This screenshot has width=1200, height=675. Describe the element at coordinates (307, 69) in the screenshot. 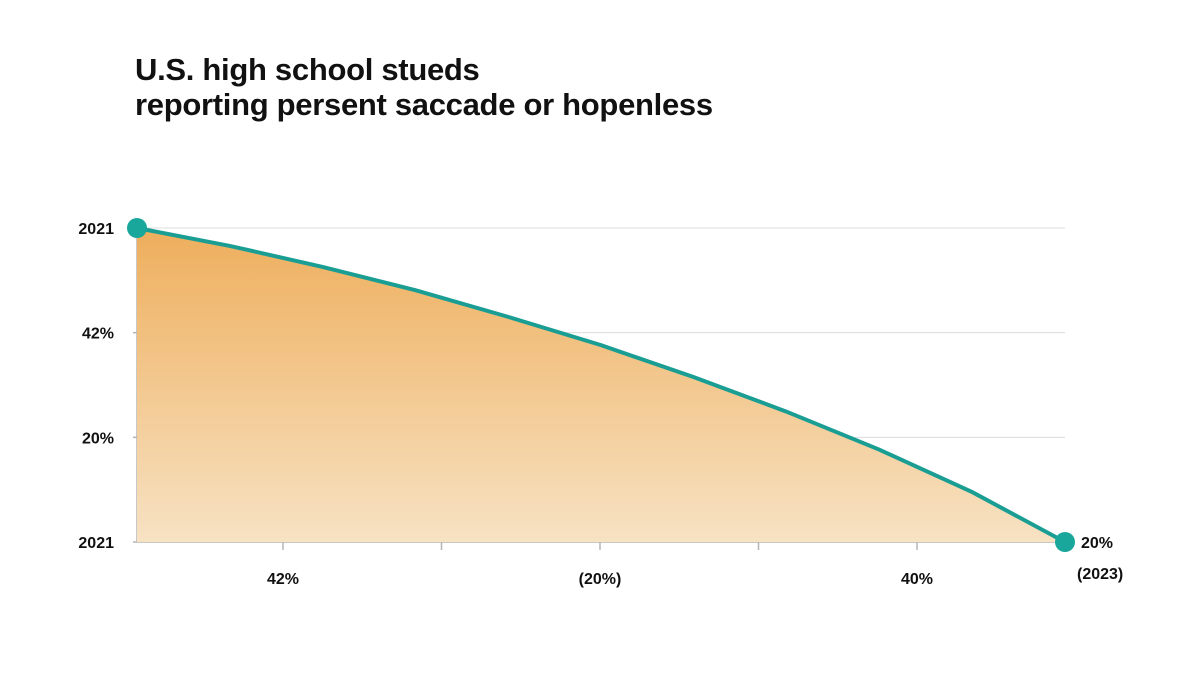

I see `title-line-1: U.S. high school stueds` at that location.